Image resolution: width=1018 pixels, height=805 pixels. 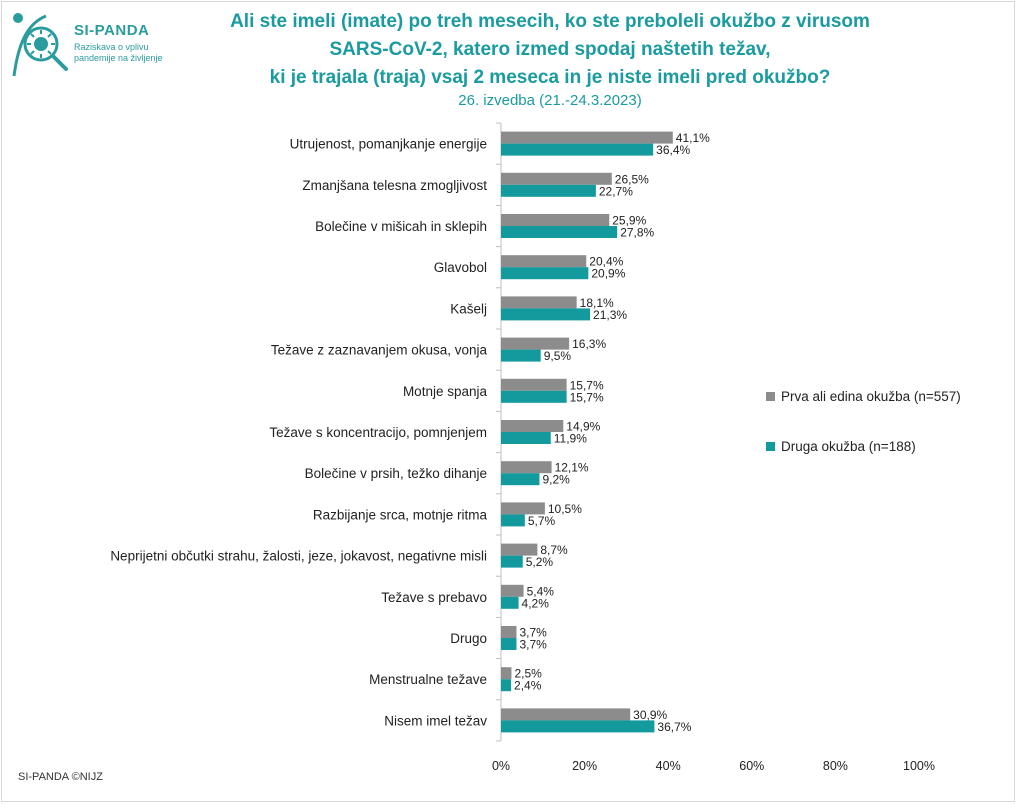 I want to click on category-label: Težave z zaznavanjem okusa, vonja, so click(x=379, y=350).